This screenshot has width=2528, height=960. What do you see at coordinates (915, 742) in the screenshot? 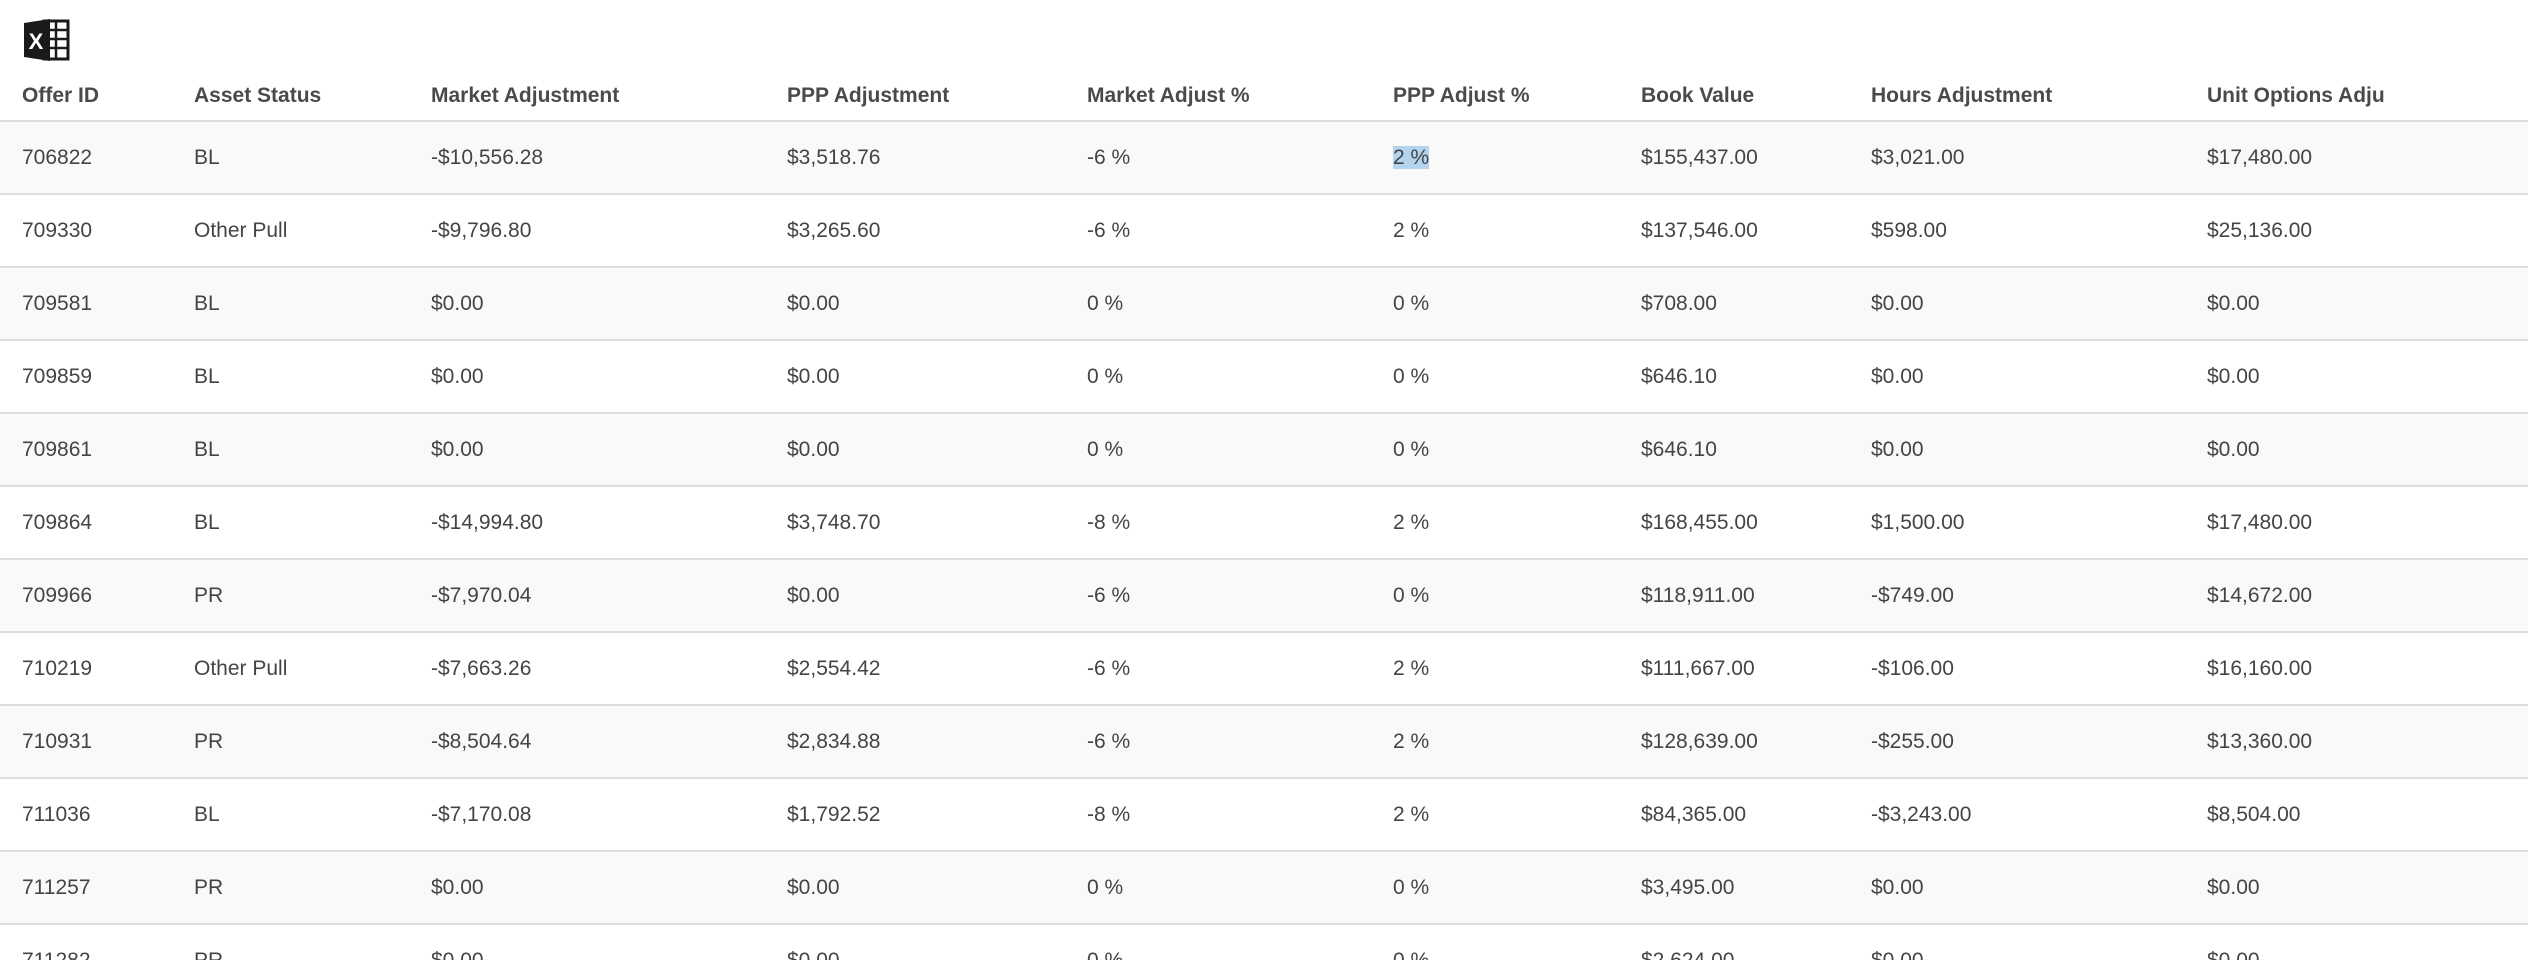
I see `ppp-adjustment-cell: $2,834.88` at bounding box center [915, 742].